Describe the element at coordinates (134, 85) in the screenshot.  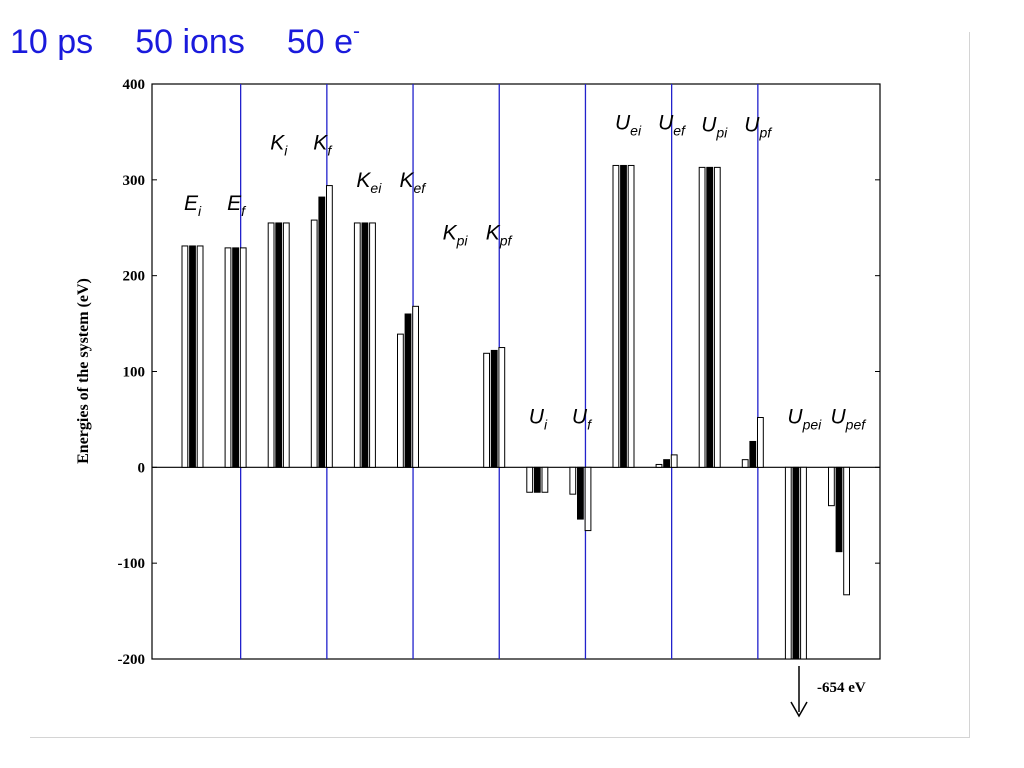
I see `y-tick-label: 400` at that location.